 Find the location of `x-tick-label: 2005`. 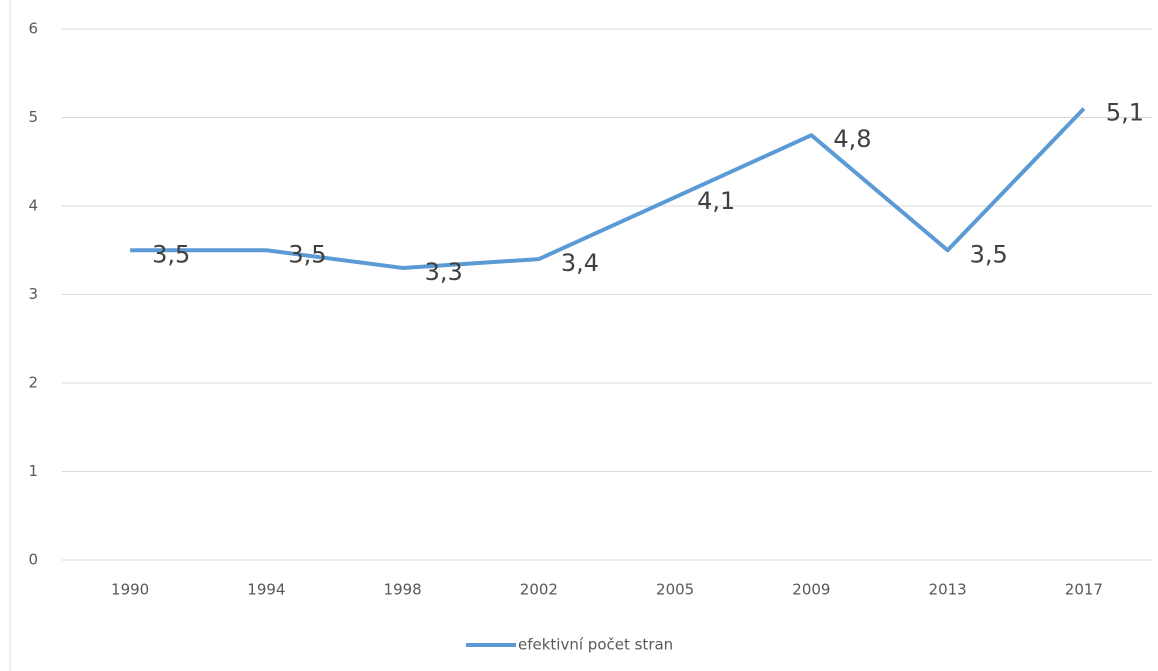

x-tick-label: 2005 is located at coordinates (675, 590).